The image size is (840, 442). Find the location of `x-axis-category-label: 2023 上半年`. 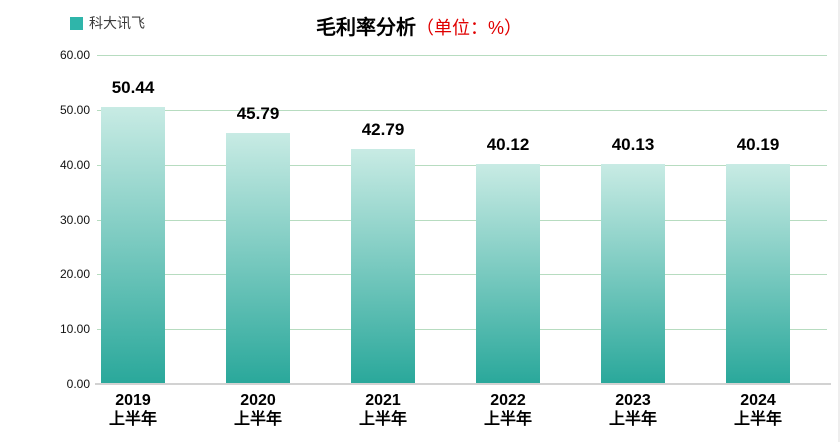

x-axis-category-label: 2023 上半年 is located at coordinates (633, 410).